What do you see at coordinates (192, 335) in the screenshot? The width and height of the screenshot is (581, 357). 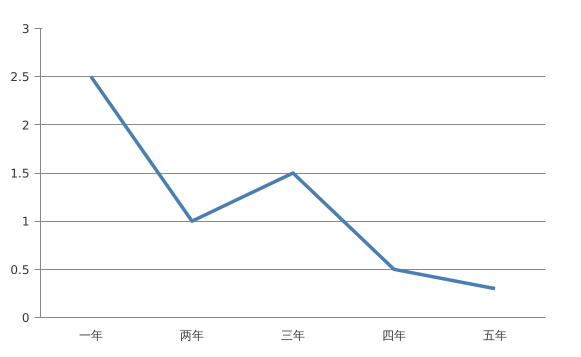 I see `x-tick-label: 两年` at bounding box center [192, 335].